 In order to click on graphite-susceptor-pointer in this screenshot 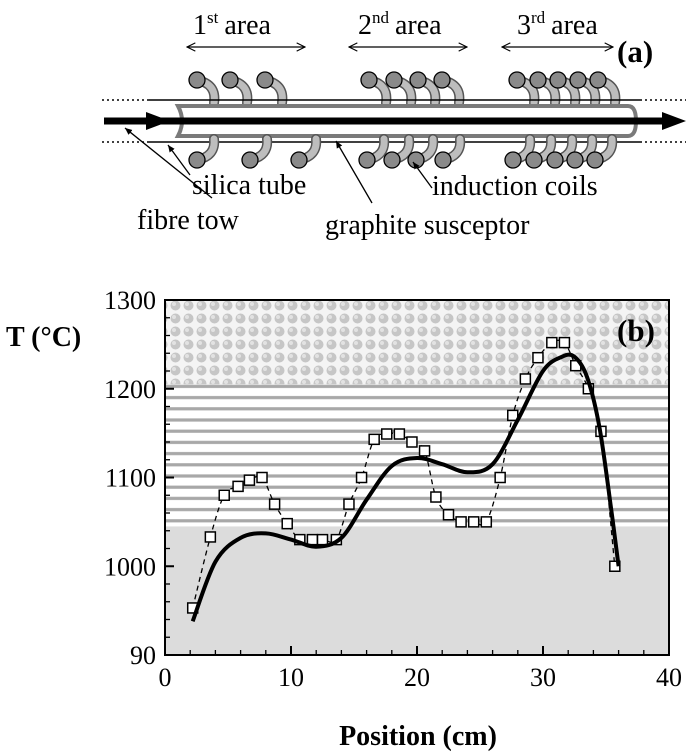, I will do `click(354, 172)`.